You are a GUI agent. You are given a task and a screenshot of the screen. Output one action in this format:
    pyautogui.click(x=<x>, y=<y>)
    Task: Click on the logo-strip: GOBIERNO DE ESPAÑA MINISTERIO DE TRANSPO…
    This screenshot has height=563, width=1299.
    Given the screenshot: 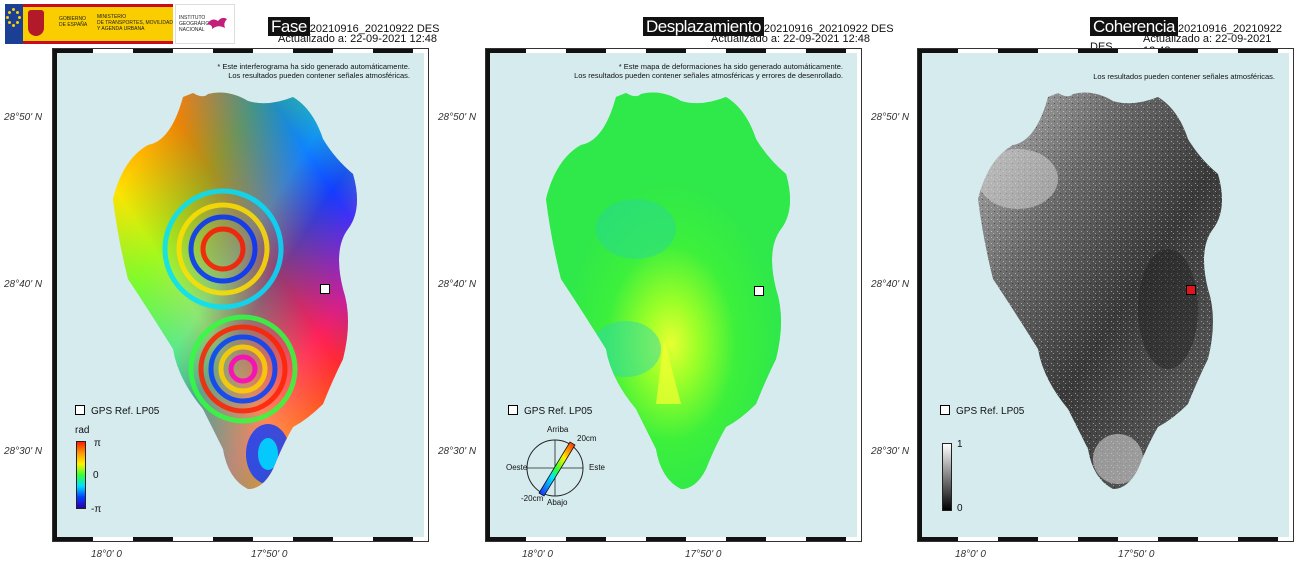 What is the action you would take?
    pyautogui.click(x=120, y=24)
    